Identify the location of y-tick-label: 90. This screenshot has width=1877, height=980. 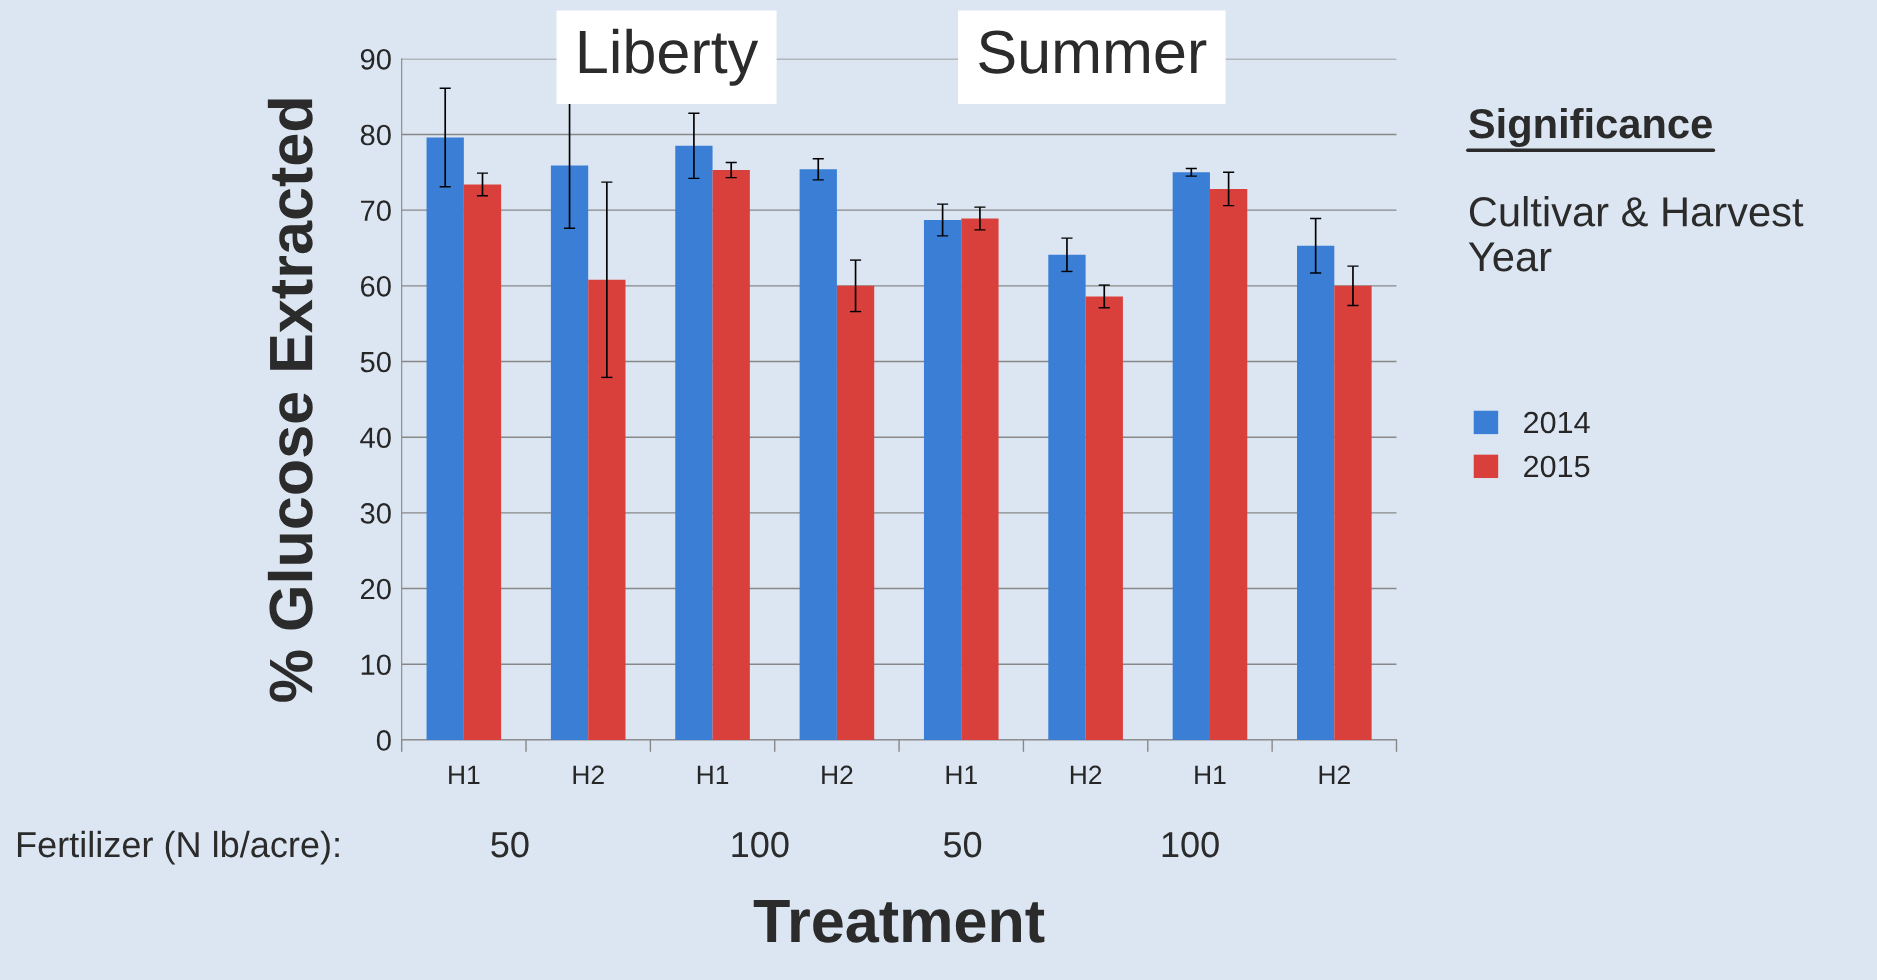
(375, 59).